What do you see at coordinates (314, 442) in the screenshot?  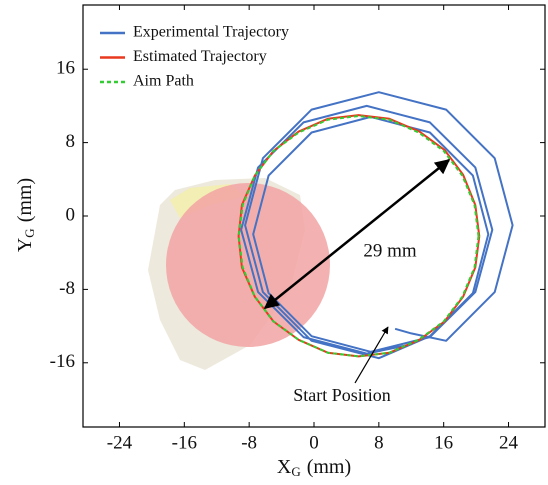 I see `x-tick-label: 0` at bounding box center [314, 442].